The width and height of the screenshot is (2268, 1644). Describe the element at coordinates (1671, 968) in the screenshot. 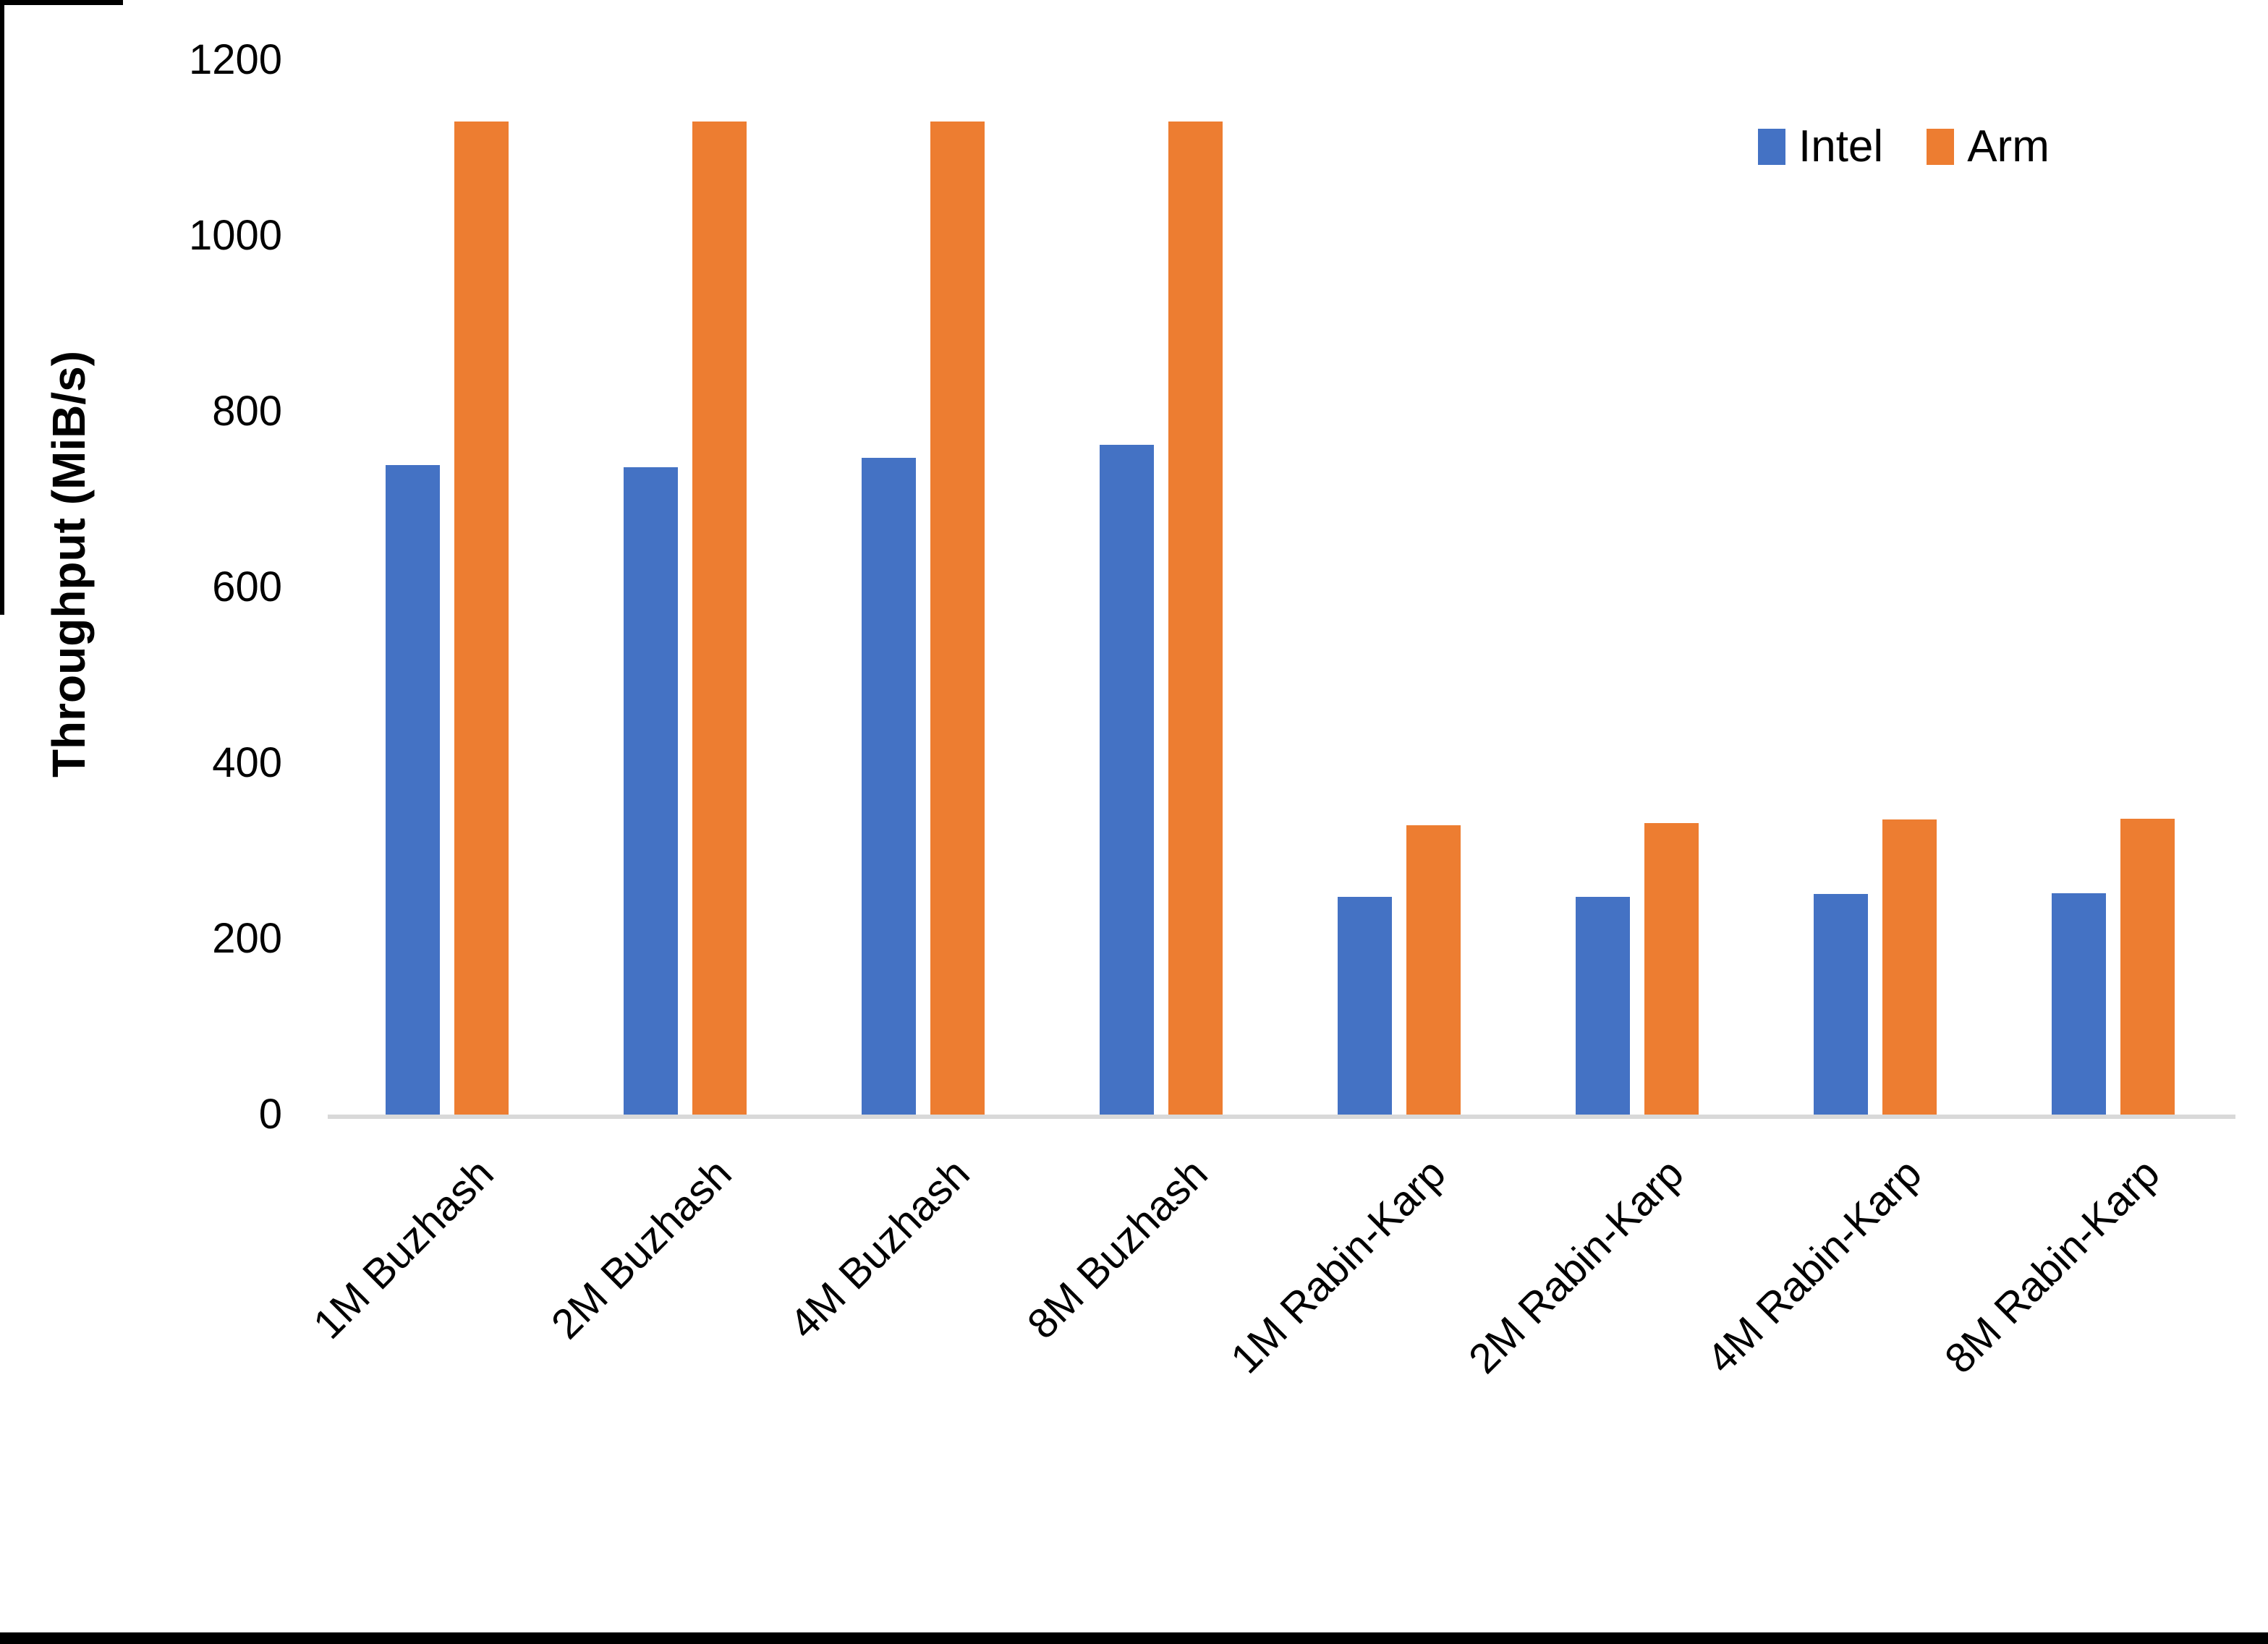

I see `bar-arm-2m-rabin-karp` at that location.